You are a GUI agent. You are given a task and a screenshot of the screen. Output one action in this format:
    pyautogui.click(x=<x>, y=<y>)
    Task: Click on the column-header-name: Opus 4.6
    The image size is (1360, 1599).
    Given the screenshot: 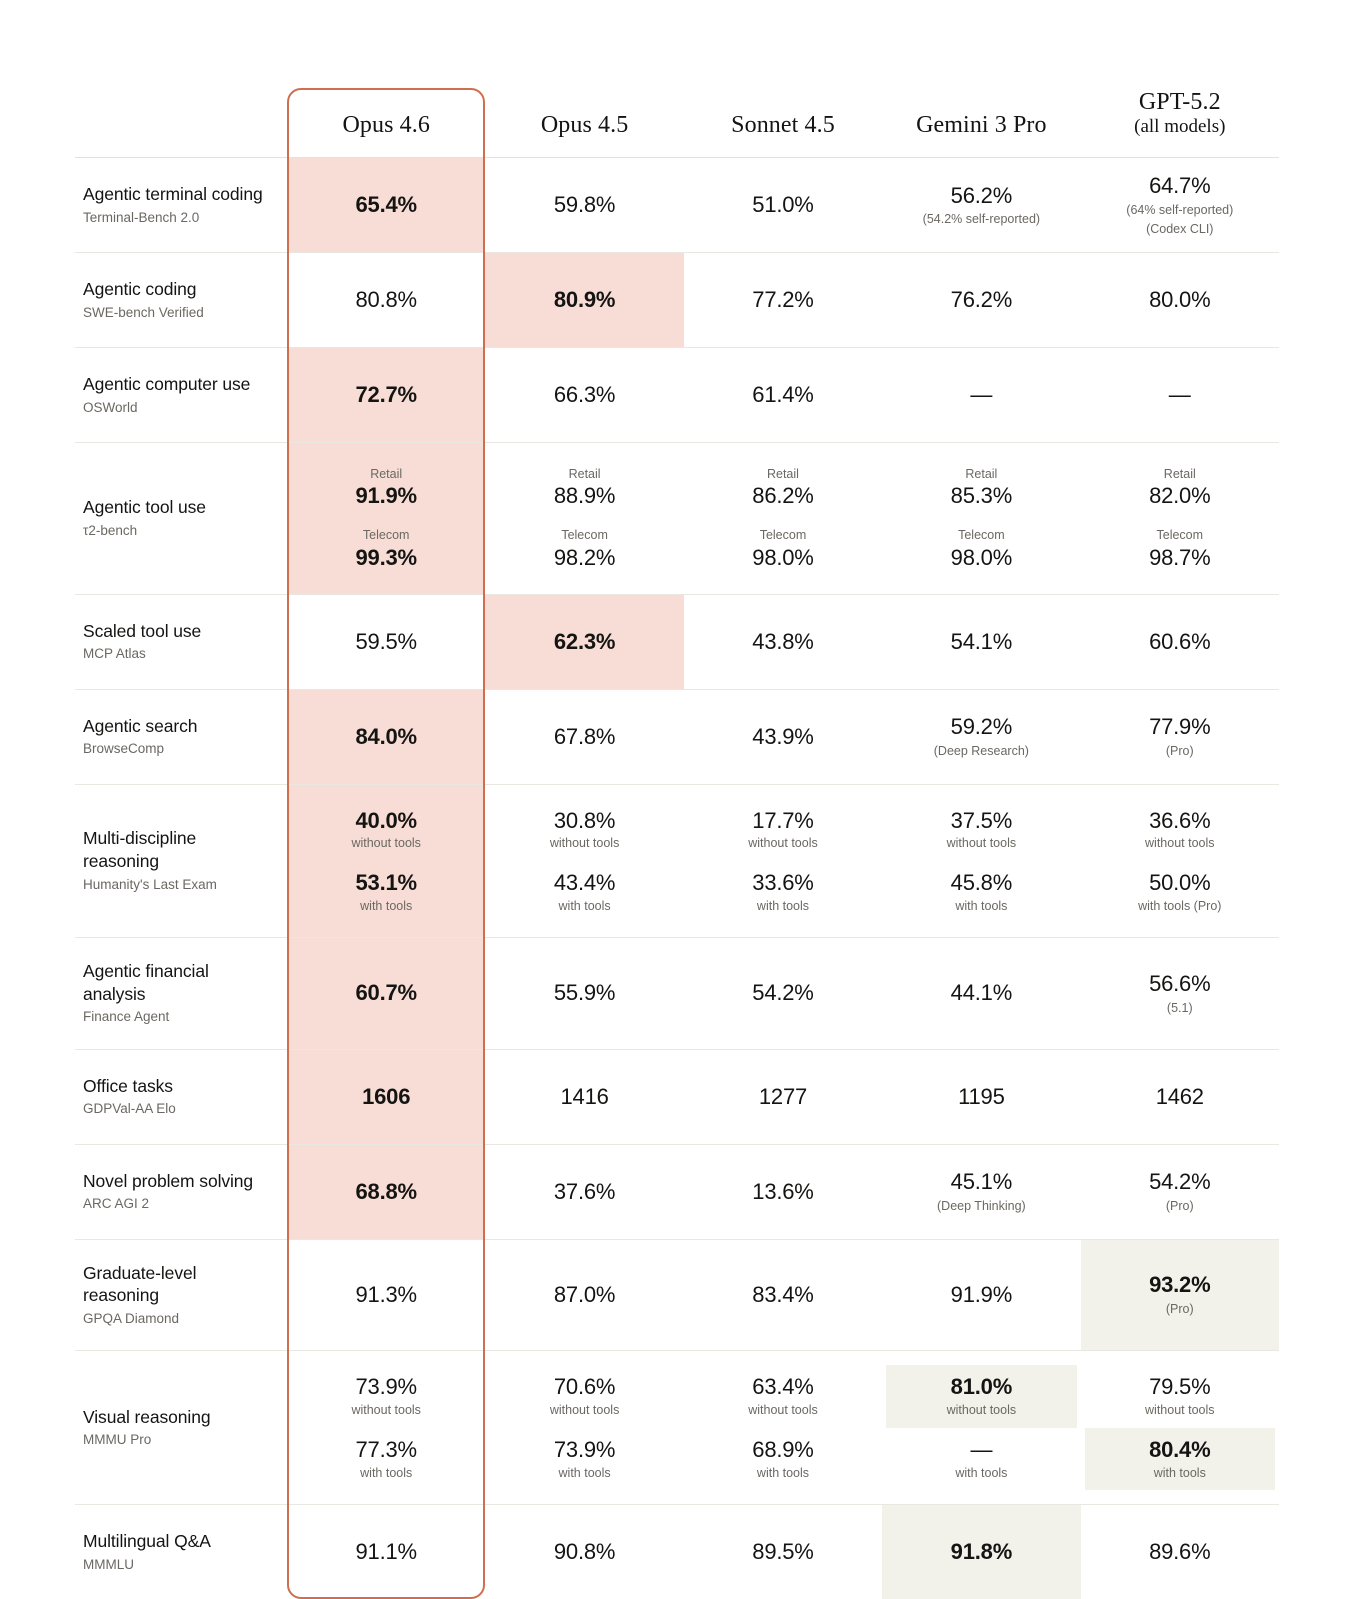 What is the action you would take?
    pyautogui.click(x=386, y=124)
    